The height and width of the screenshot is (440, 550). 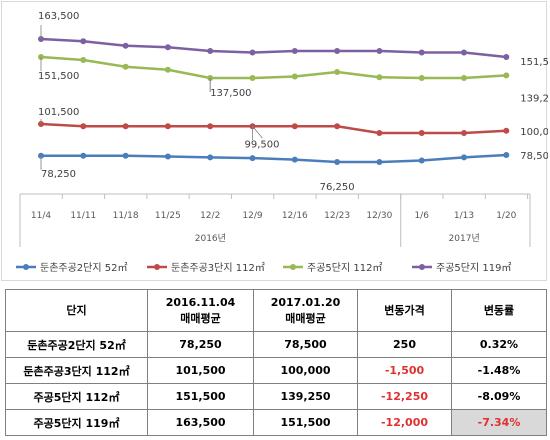 I want to click on data-label: 76,250, so click(x=337, y=187).